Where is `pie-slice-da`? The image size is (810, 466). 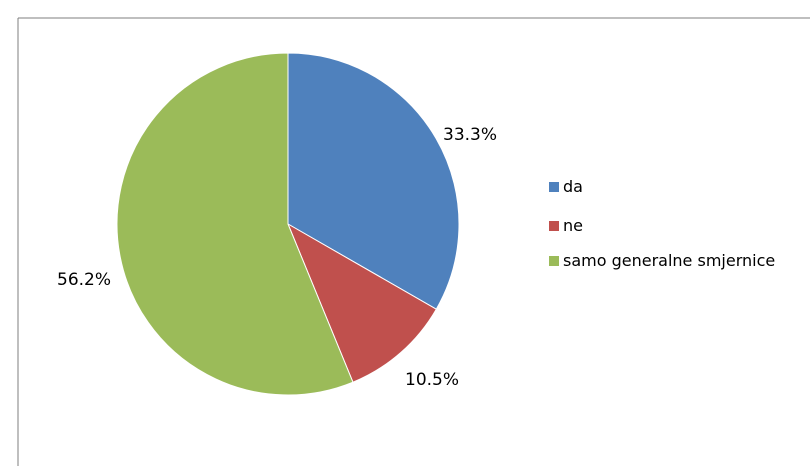
pie-slice-da is located at coordinates (373, 181).